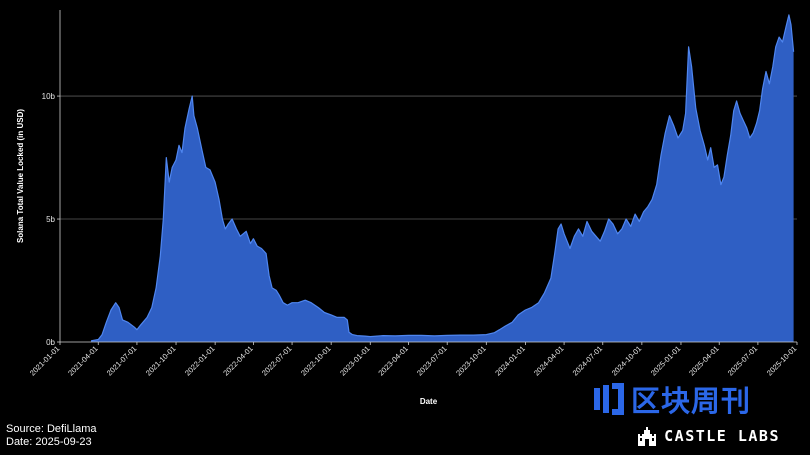  I want to click on x-tick-label: 2024-10-01, so click(626, 360).